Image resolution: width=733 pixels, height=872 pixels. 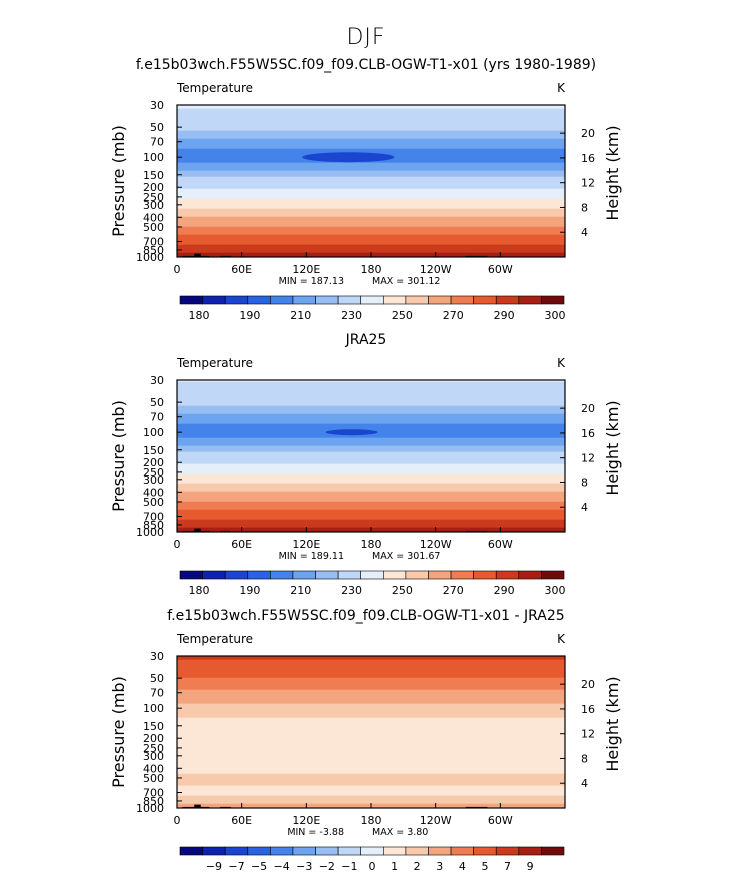 What do you see at coordinates (153, 227) in the screenshot?
I see `y-tick-label: 500` at bounding box center [153, 227].